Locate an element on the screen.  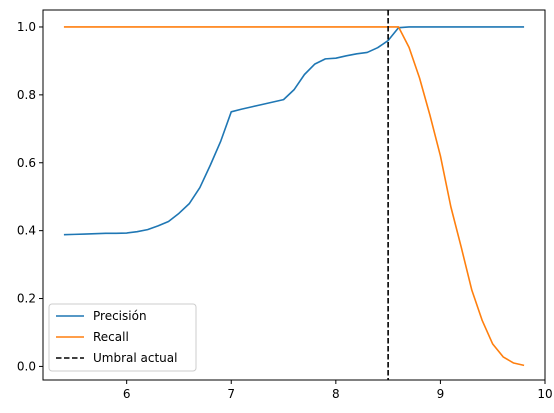
x-tick-label: 8 is located at coordinates (336, 394).